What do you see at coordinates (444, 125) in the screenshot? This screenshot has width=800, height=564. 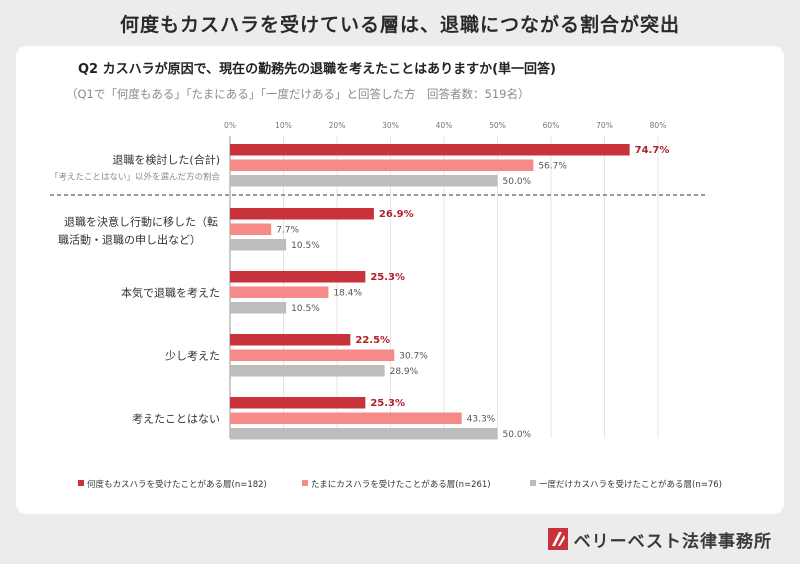 I see `x-tick-label: 40%` at bounding box center [444, 125].